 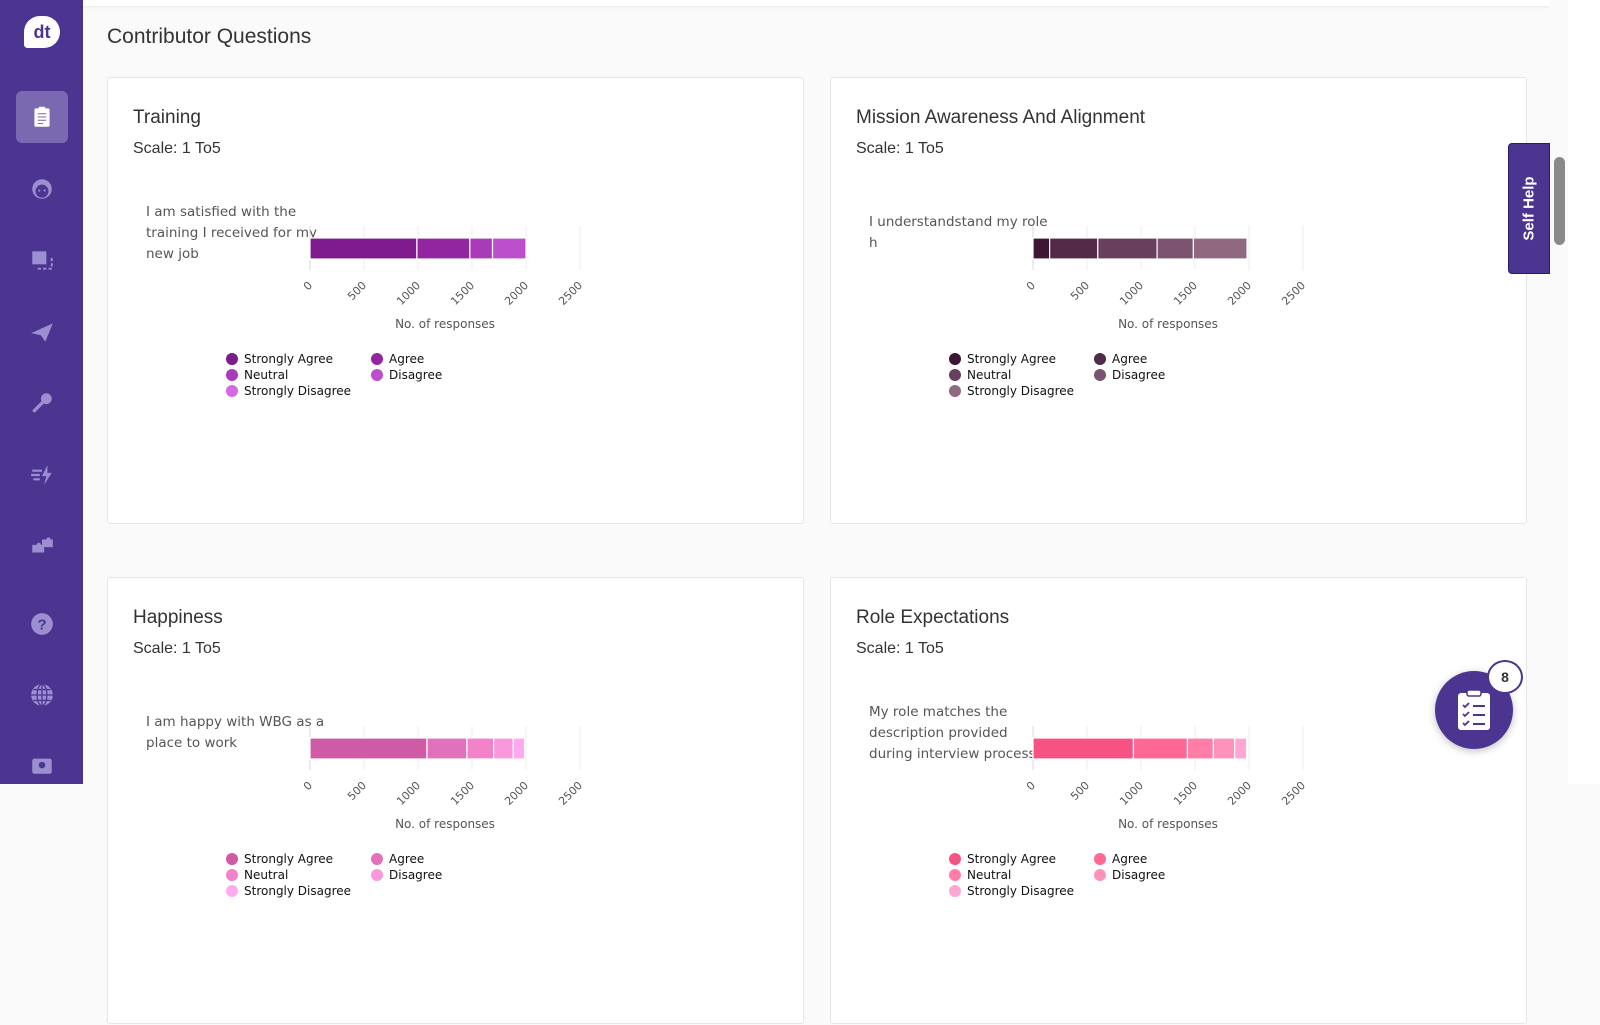 I want to click on nav-access, so click(x=42, y=403).